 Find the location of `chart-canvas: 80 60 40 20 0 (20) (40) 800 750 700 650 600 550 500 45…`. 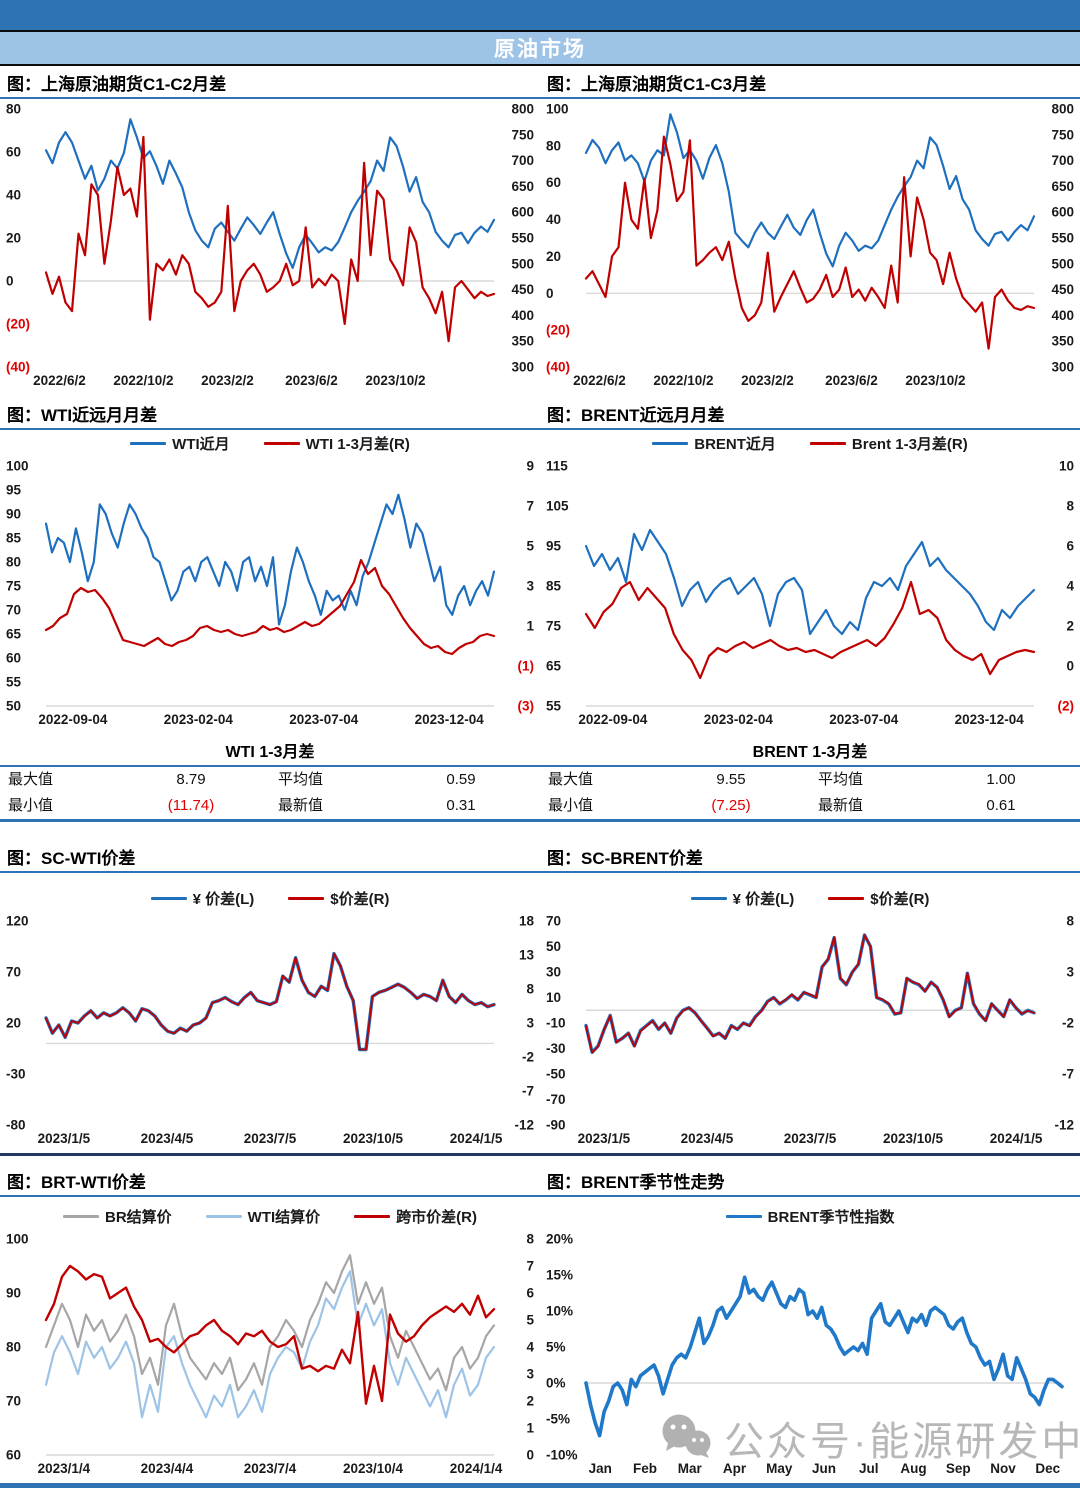

chart-canvas: 80 60 40 20 0 (20) (40) 800 750 700 650 600 550 500 45… is located at coordinates (270, 245).